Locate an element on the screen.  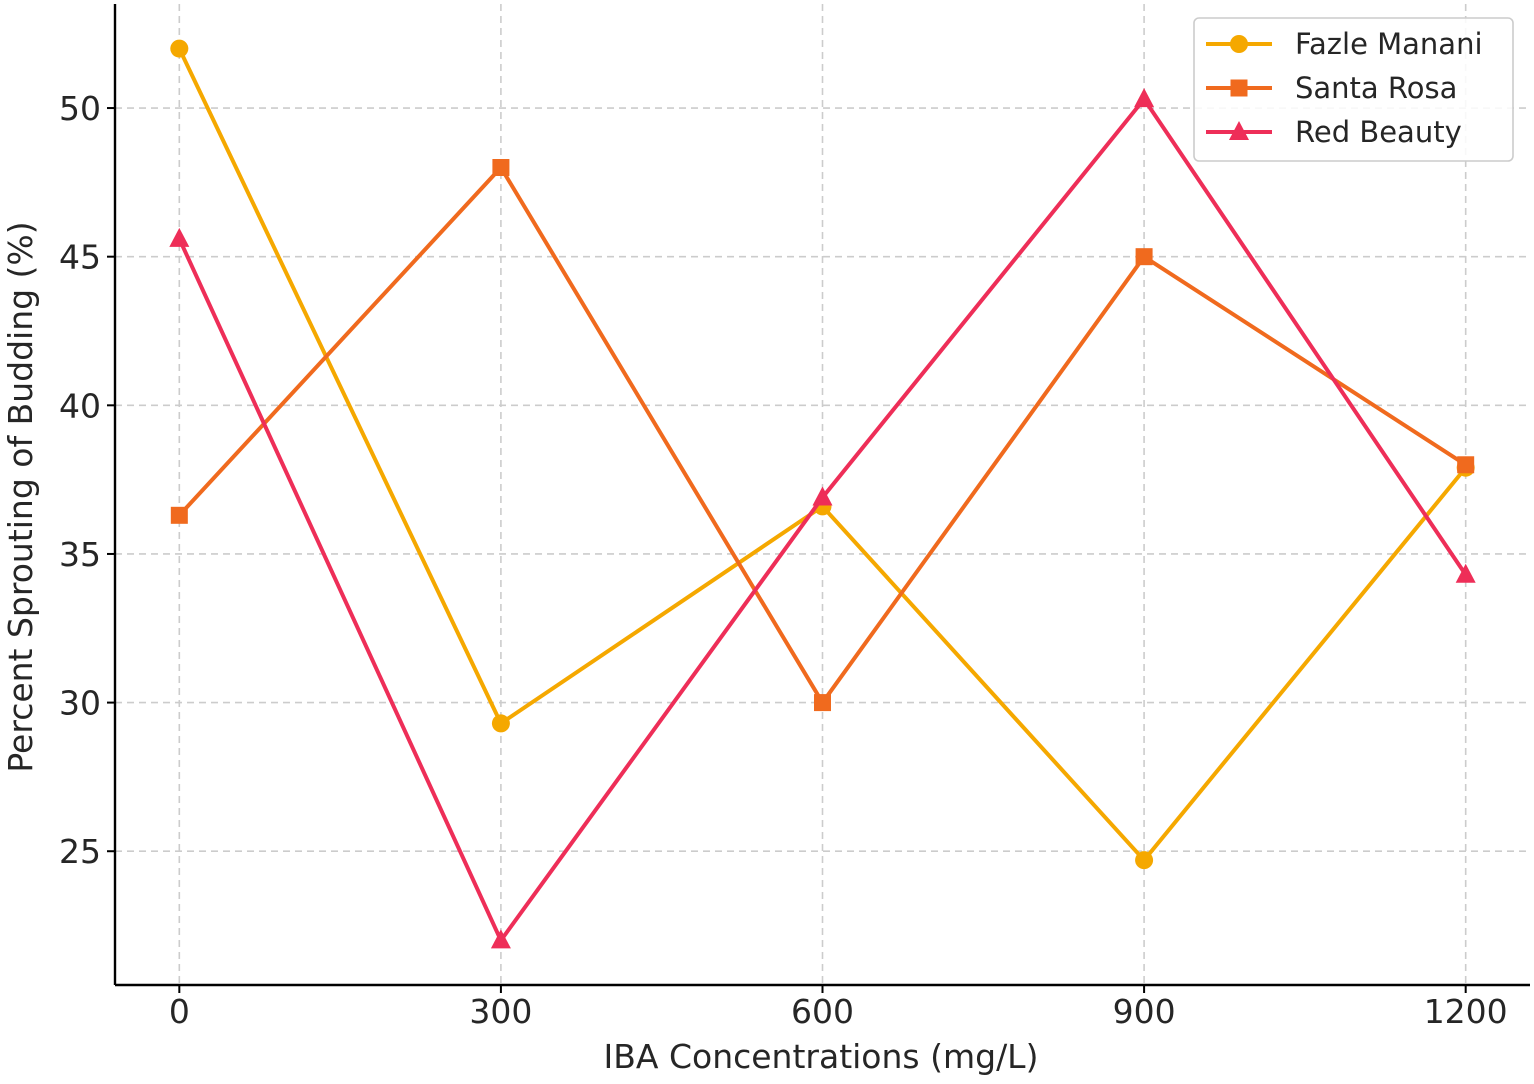
legend: Fazle Manani Santa Rosa Red Beauty is located at coordinates (1353, 89).